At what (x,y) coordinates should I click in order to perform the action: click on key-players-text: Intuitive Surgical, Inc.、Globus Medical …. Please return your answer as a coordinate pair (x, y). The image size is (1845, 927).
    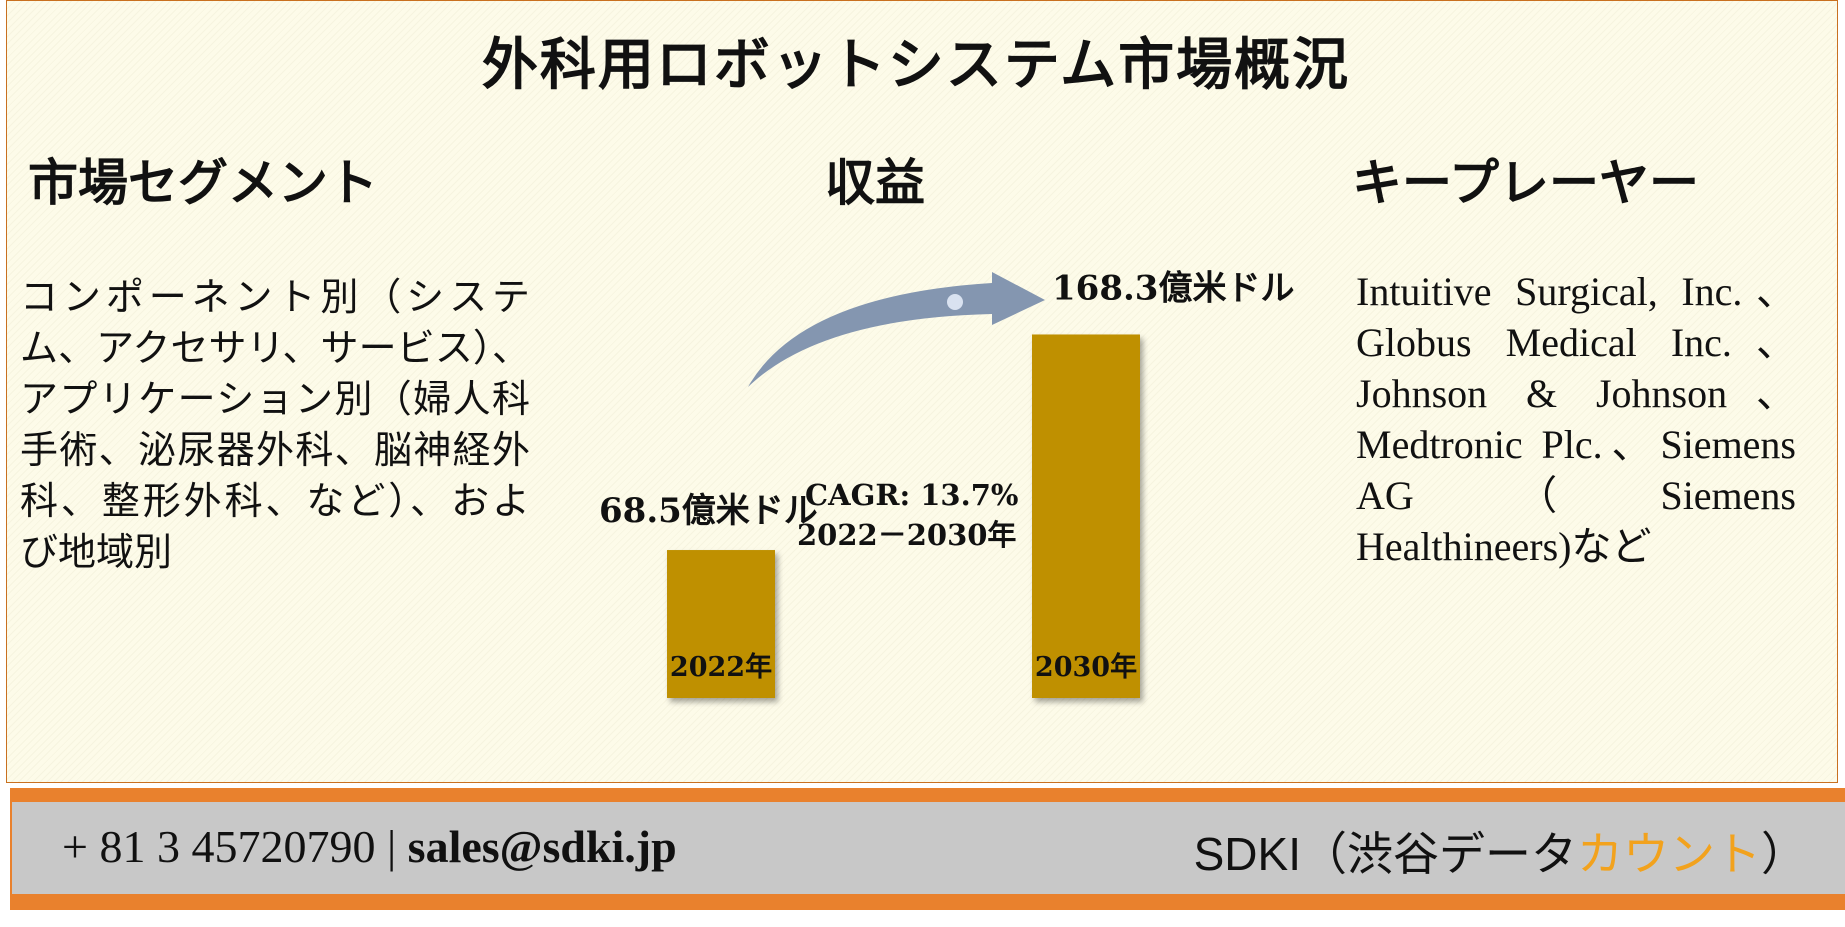
    Looking at the image, I should click on (1576, 419).